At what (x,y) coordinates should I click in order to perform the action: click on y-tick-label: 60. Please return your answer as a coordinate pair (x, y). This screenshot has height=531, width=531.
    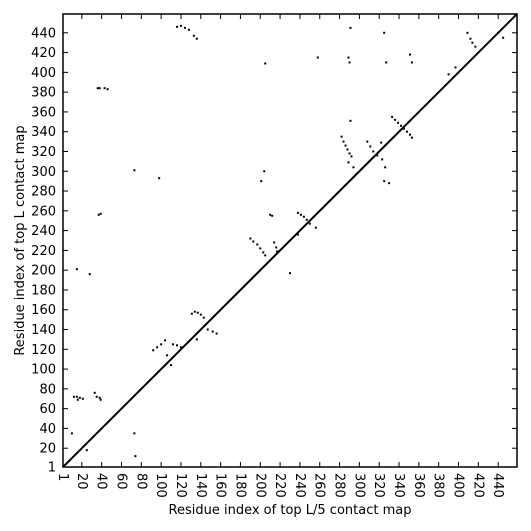
    Looking at the image, I should click on (47, 409).